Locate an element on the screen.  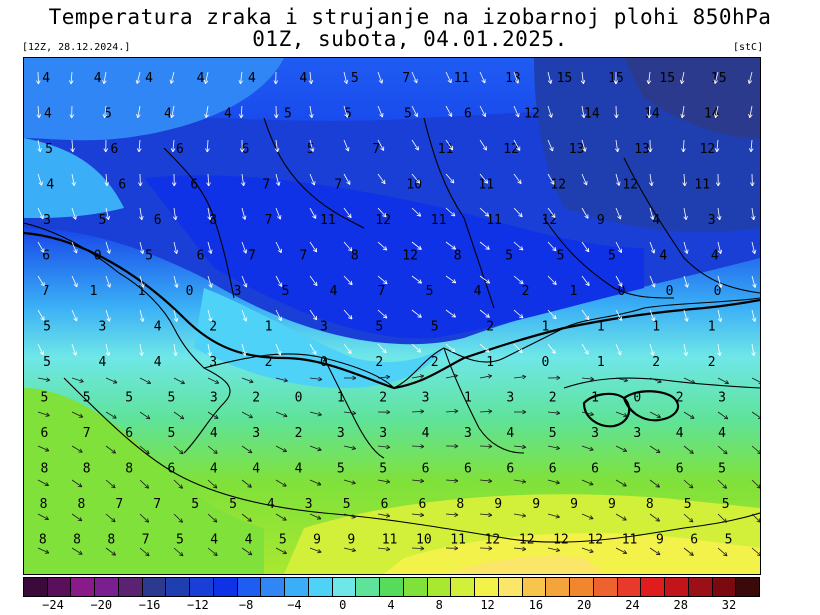
contour-value-label: 15 is located at coordinates (667, 78).